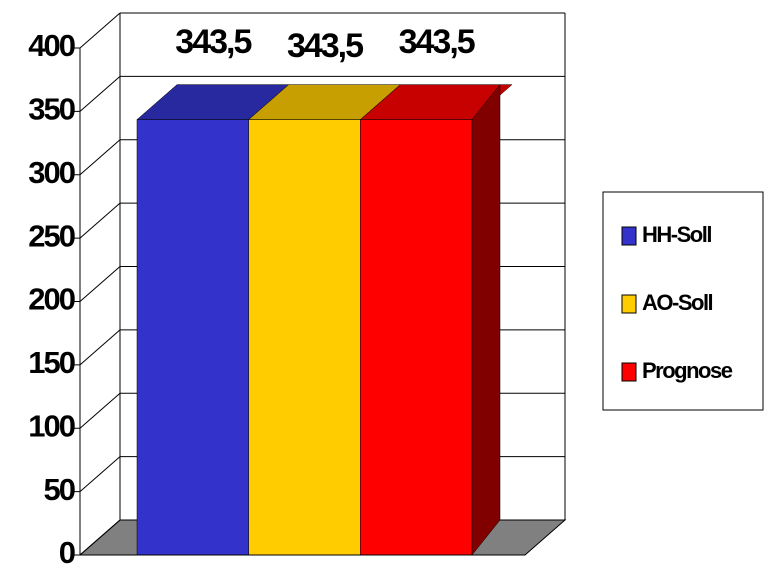 This screenshot has width=771, height=578. Describe the element at coordinates (677, 302) in the screenshot. I see `legend-label: AO-Soll` at that location.